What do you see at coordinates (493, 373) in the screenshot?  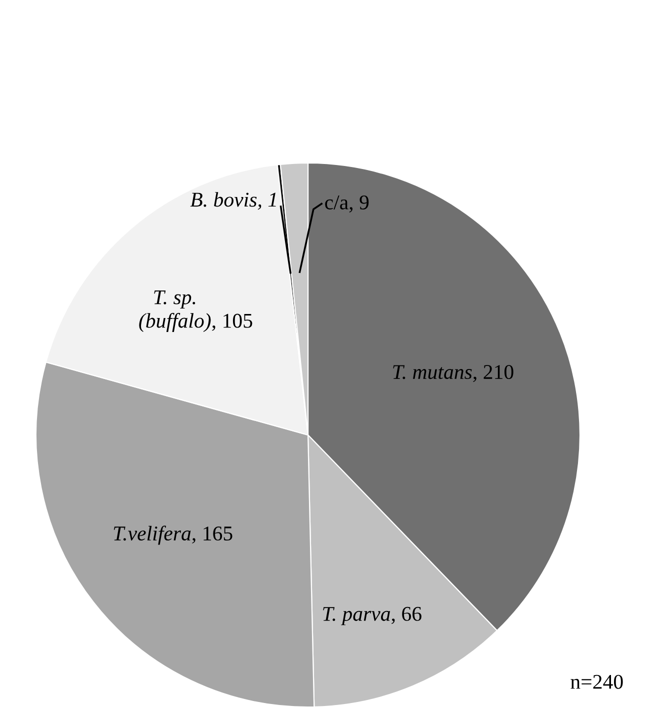 I see `data-label: , 210` at bounding box center [493, 373].